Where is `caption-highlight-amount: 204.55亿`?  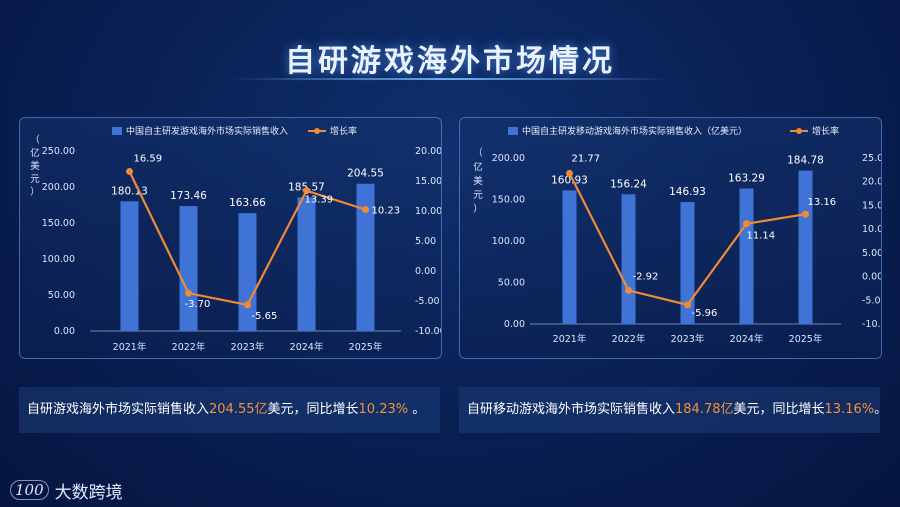
caption-highlight-amount: 204.55亿 is located at coordinates (238, 409).